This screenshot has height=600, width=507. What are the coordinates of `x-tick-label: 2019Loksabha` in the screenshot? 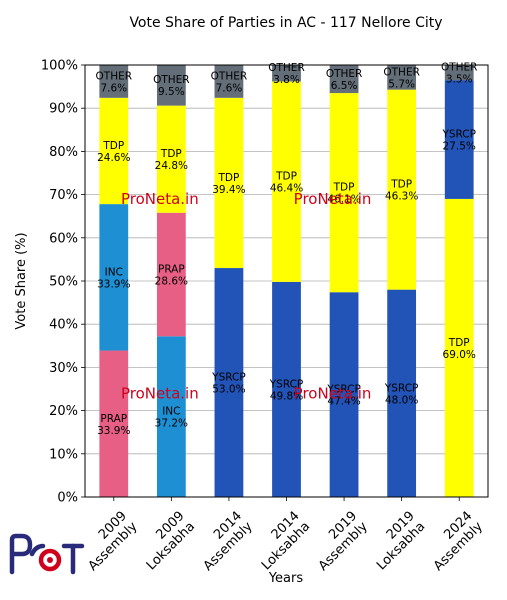 It's located at (396, 541).